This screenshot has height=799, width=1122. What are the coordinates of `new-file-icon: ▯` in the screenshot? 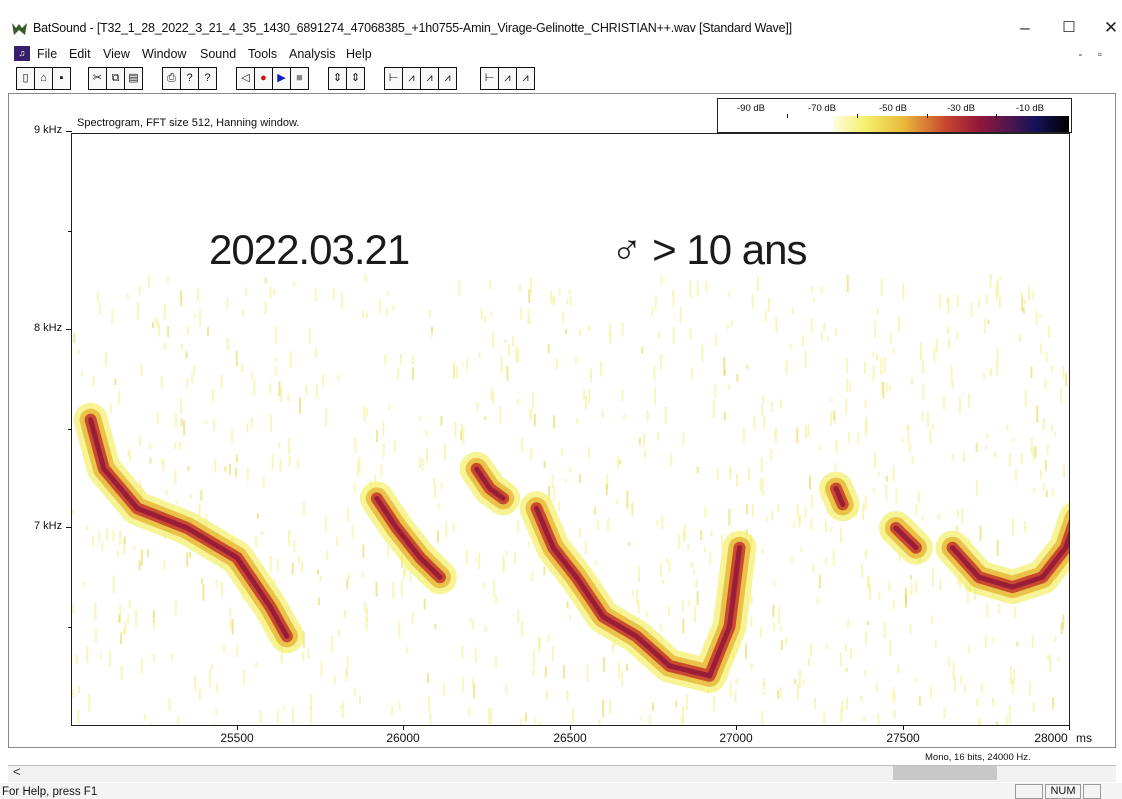 It's located at (25, 78).